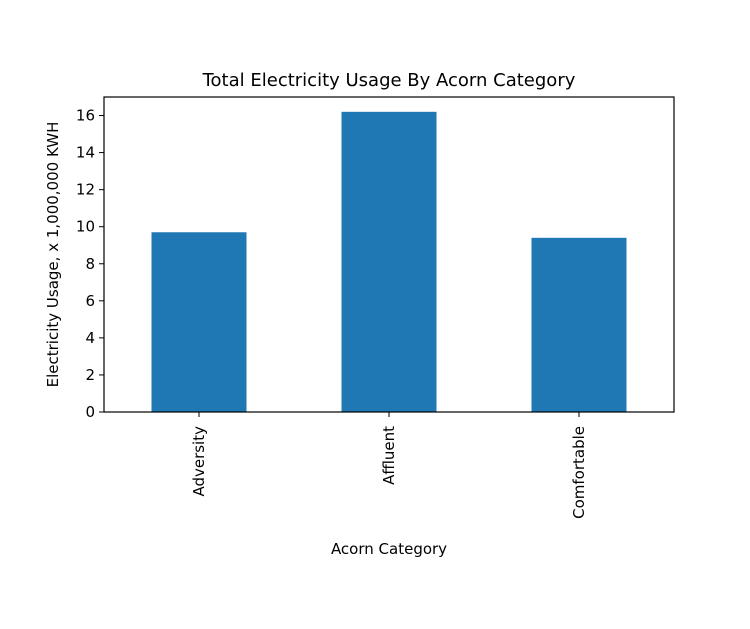 The width and height of the screenshot is (750, 629). I want to click on y-tick-label: 12, so click(85, 190).